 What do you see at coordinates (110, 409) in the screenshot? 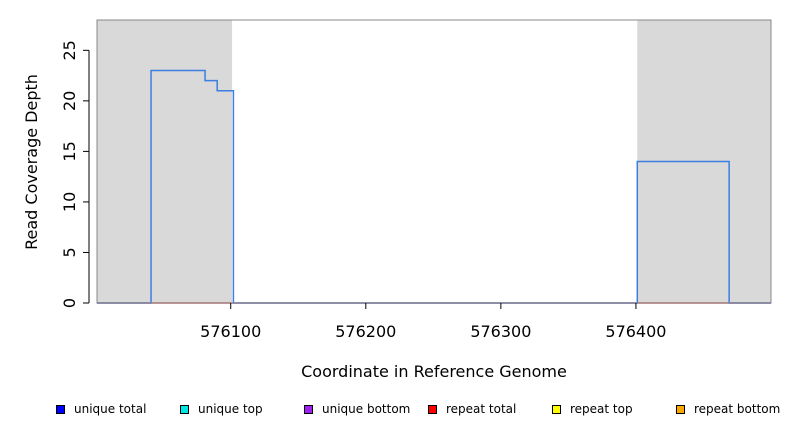
I see `legend-label: unique total` at bounding box center [110, 409].